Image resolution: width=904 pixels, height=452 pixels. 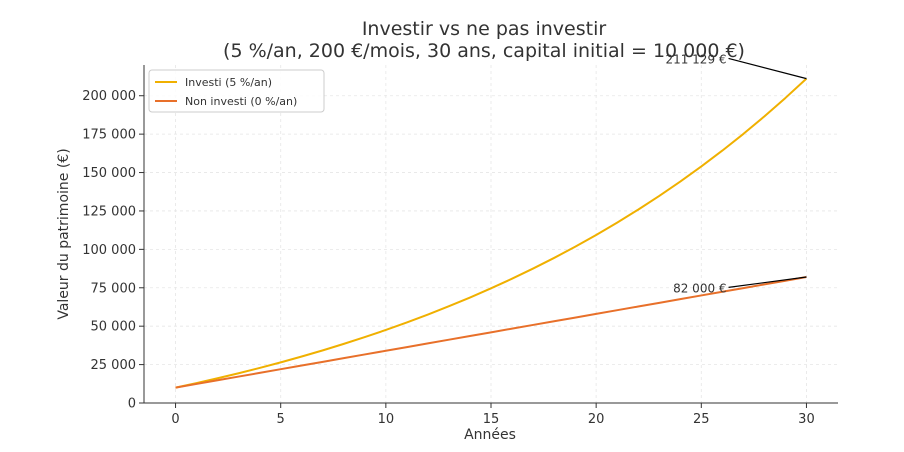 What do you see at coordinates (806, 419) in the screenshot?
I see `x-tick-label: 30` at bounding box center [806, 419].